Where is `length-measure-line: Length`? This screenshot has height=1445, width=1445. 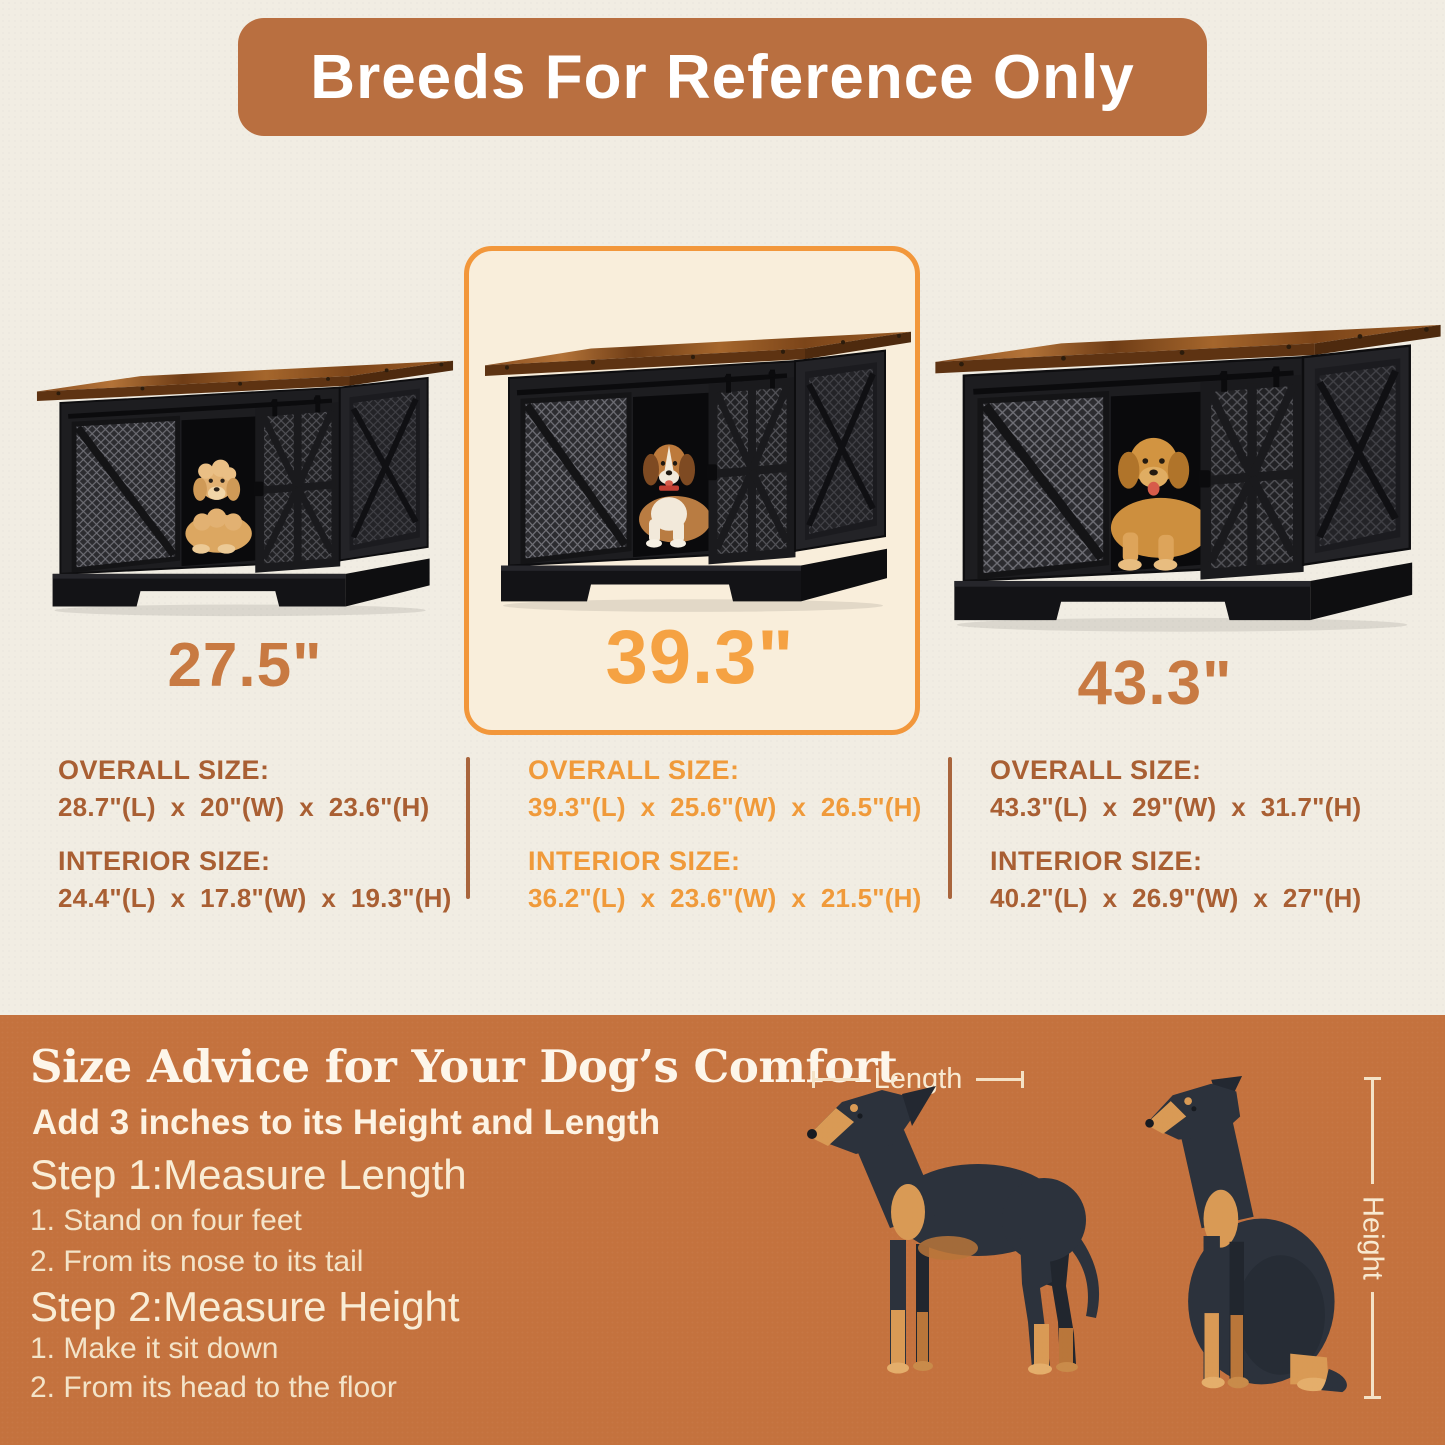
length-measure-line: Length is located at coordinates (918, 1078).